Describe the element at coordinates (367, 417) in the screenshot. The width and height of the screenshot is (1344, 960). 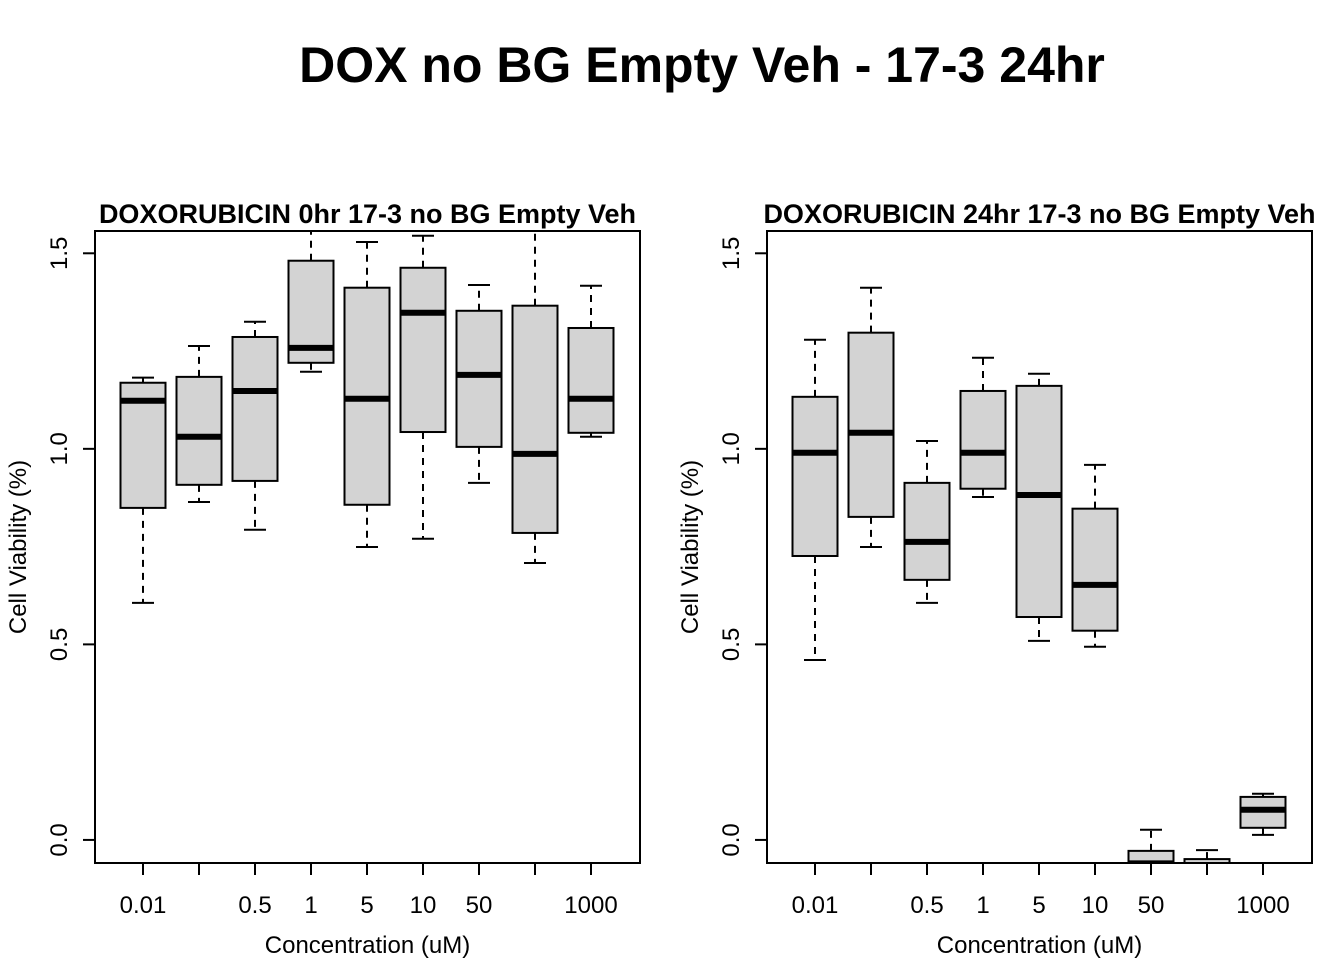
I see `plot-area` at that location.